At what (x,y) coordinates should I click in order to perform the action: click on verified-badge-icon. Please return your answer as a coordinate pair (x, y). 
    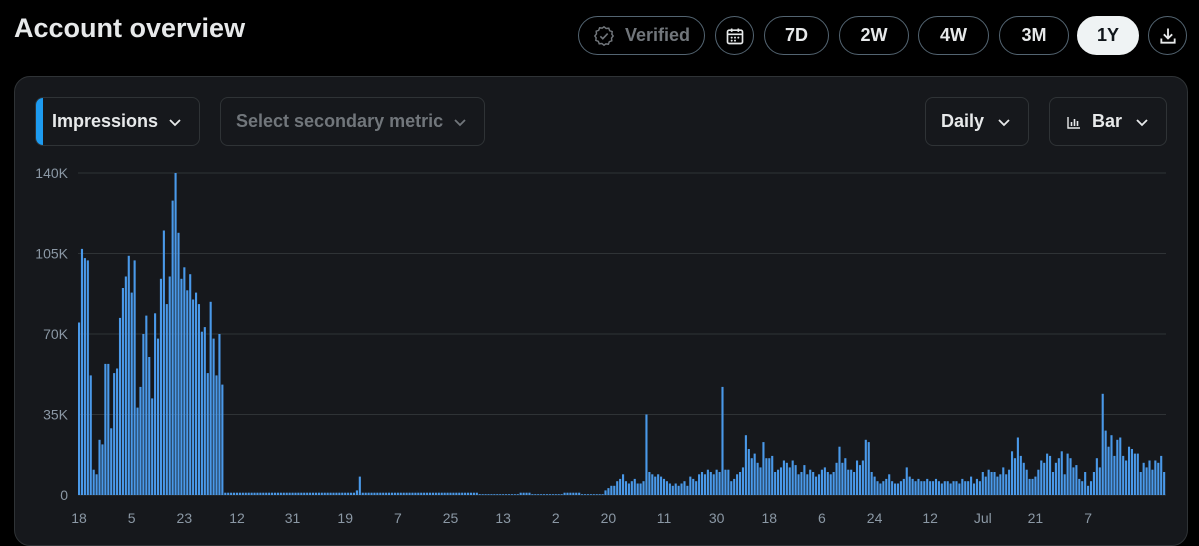
    Looking at the image, I should click on (604, 36).